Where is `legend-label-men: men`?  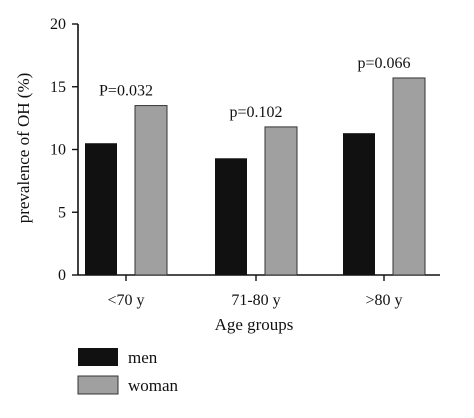
legend-label-men: men is located at coordinates (143, 357).